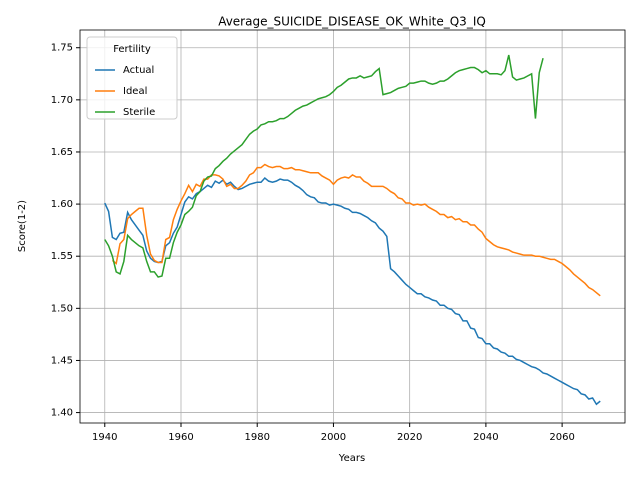 This screenshot has height=480, width=640. I want to click on x-tick-label: 1960, so click(180, 437).